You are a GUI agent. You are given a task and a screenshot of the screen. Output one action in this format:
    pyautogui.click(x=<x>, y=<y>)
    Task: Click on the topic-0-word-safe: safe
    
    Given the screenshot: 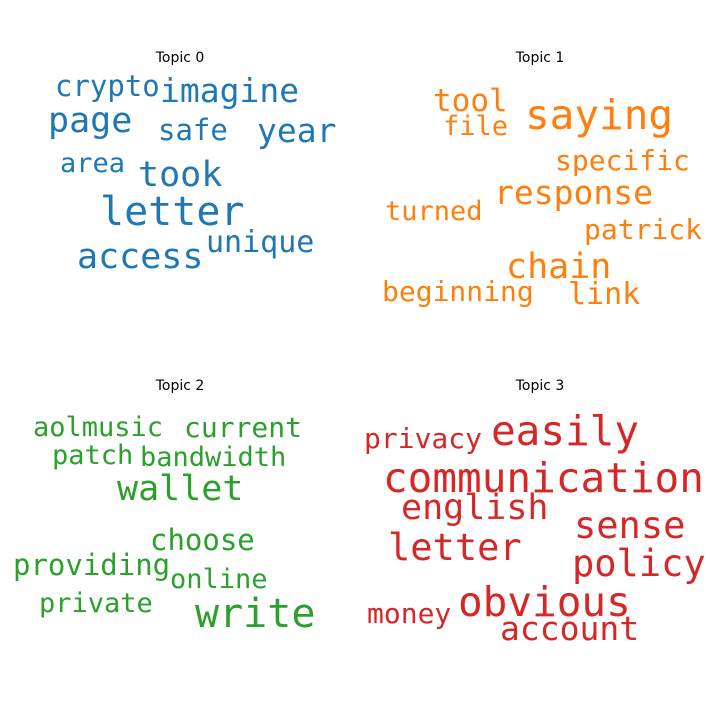 What is the action you would take?
    pyautogui.click(x=193, y=130)
    